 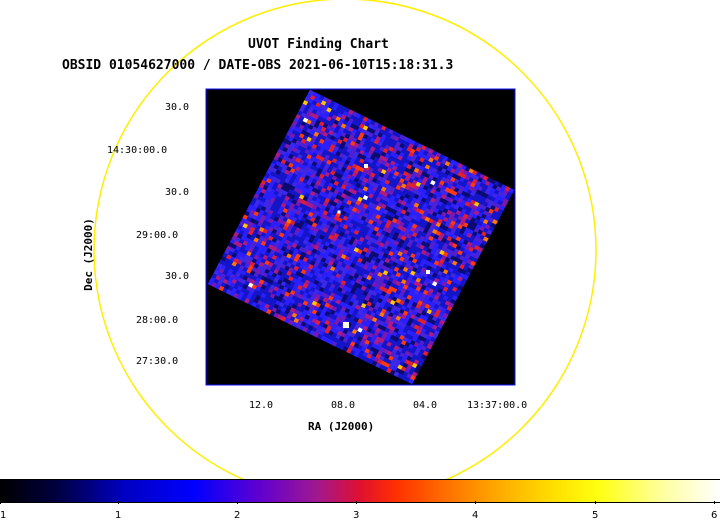 I want to click on colorbar-tick-label: 3, so click(x=356, y=515).